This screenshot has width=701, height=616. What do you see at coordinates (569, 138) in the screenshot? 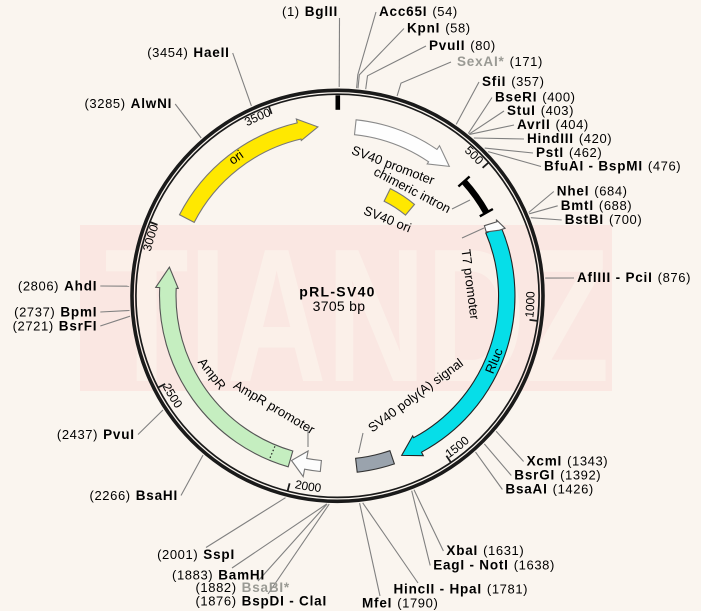
I see `svg-text:HindIII(420): HindIII (420)` at bounding box center [569, 138].